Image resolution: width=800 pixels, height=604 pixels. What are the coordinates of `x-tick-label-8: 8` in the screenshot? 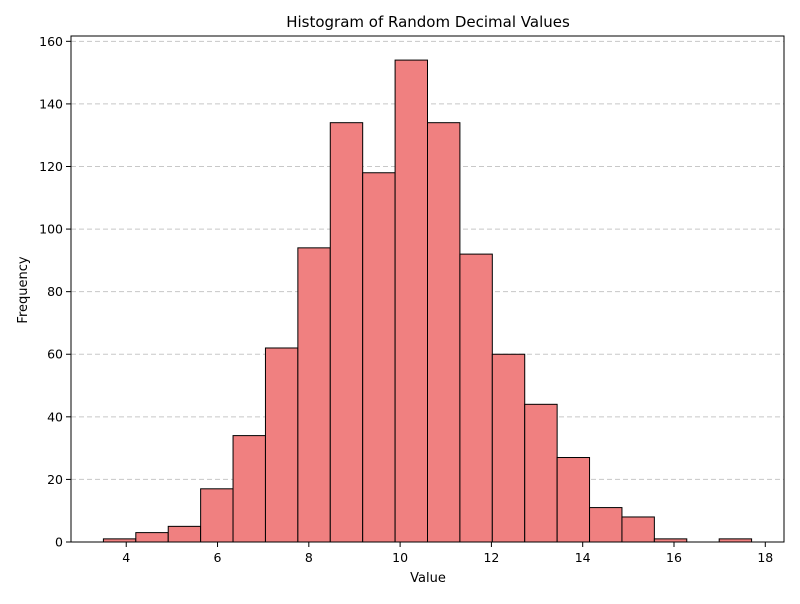 It's located at (309, 557).